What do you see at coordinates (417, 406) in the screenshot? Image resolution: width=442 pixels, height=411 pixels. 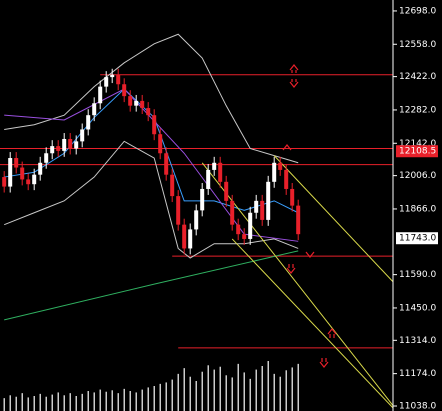 I see `y-tick-label: 11038.0` at bounding box center [417, 406].